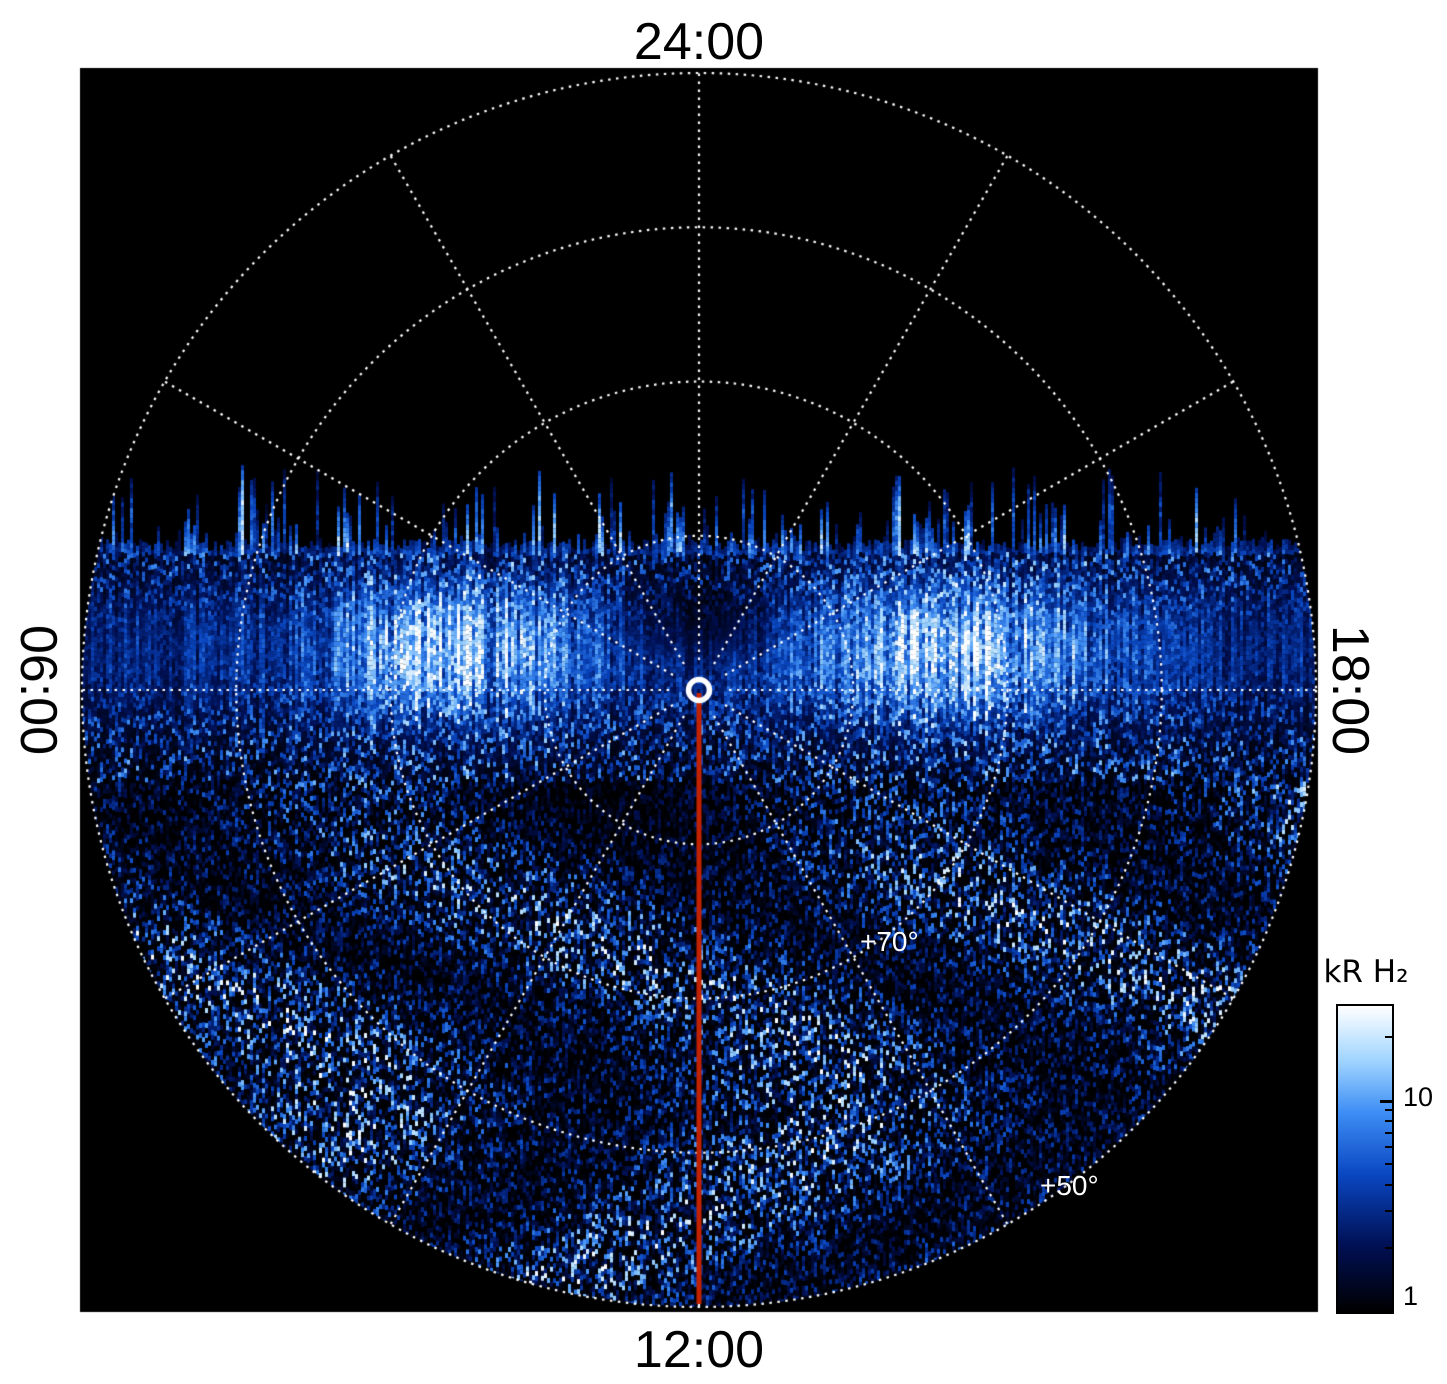 The width and height of the screenshot is (1447, 1384). Describe the element at coordinates (889, 941) in the screenshot. I see `latitude-ring-label-70: +70°` at that location.